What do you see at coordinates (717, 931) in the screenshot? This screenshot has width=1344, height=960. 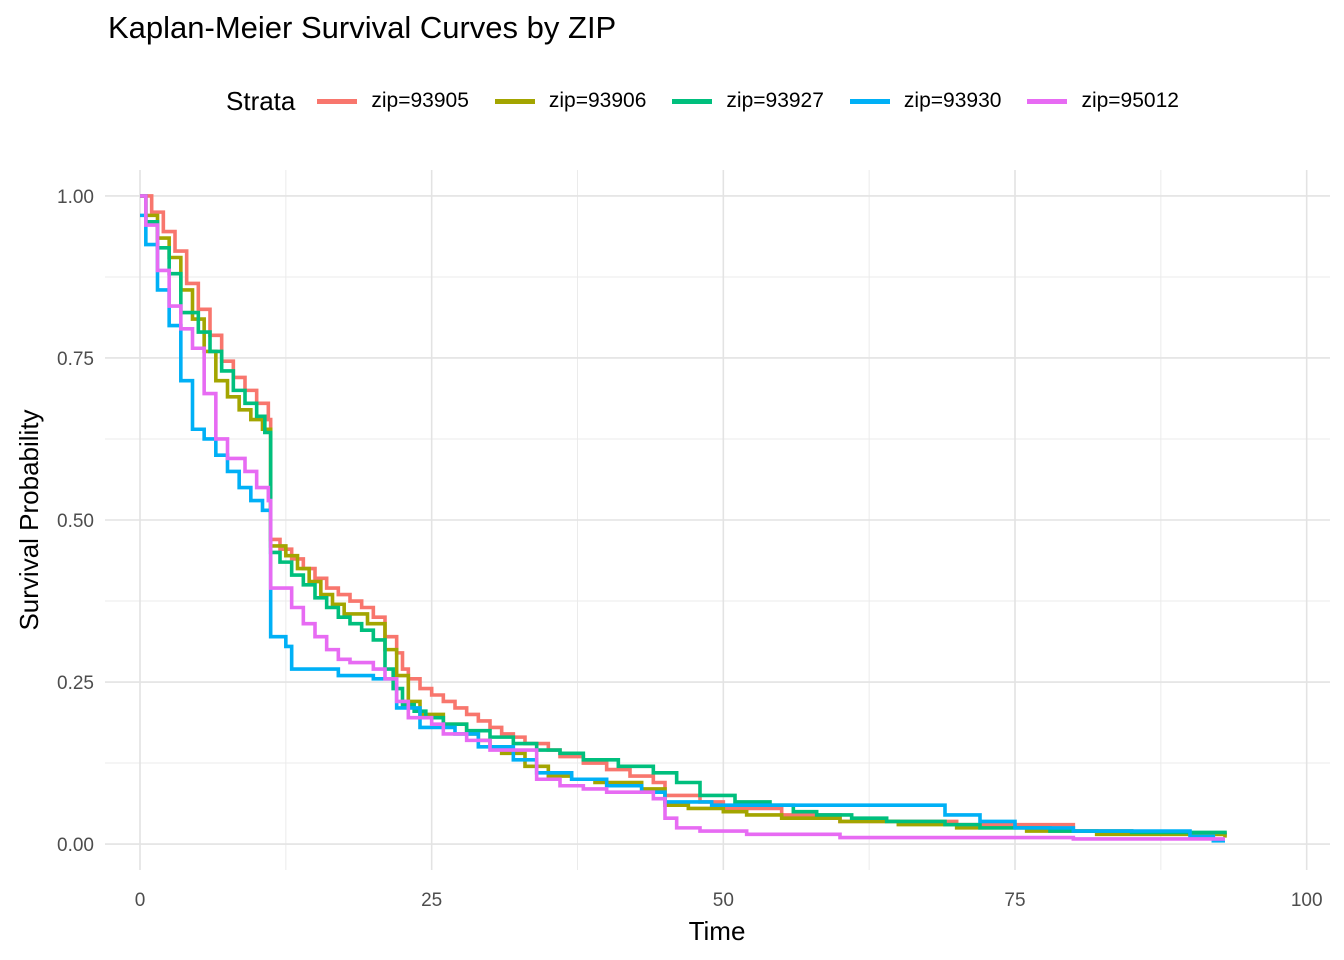 I see `x-axis-title: Time` at bounding box center [717, 931].